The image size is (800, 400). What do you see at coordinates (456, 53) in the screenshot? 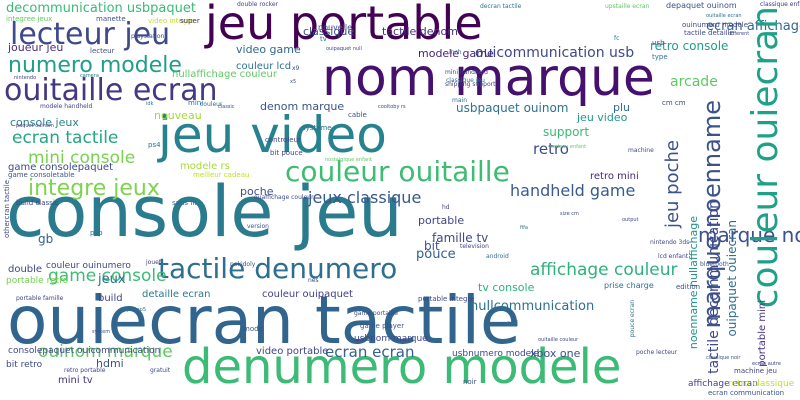
I see `cloud-word: modele game` at bounding box center [456, 53].